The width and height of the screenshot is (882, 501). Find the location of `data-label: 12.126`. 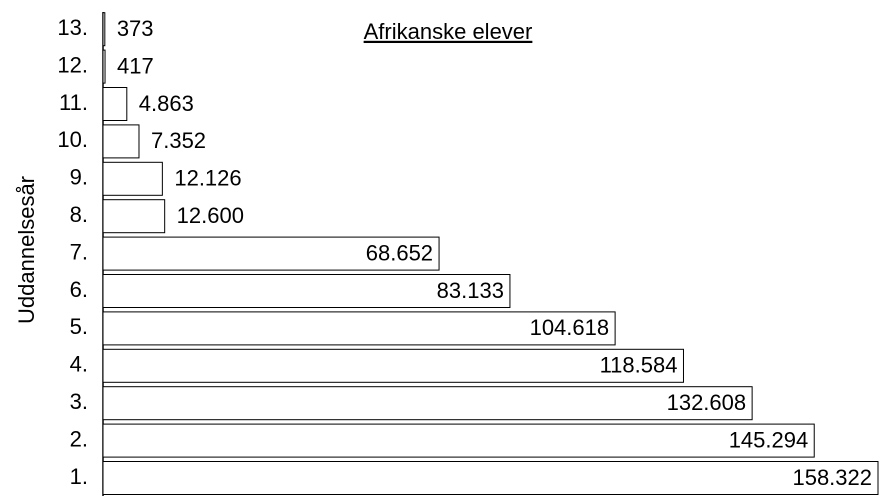

data-label: 12.126 is located at coordinates (207, 178).